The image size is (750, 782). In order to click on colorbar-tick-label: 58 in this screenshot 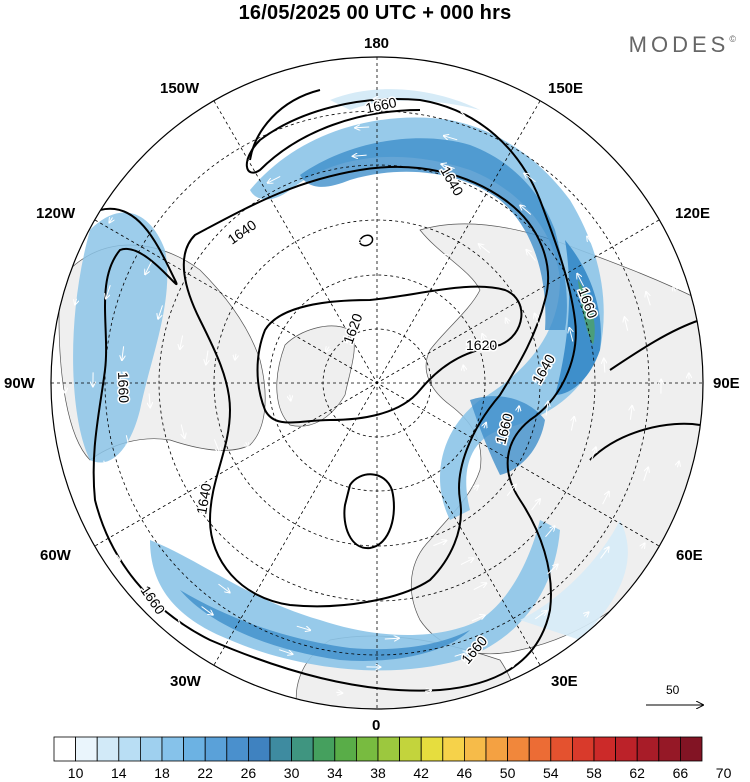, I will do `click(594, 773)`.